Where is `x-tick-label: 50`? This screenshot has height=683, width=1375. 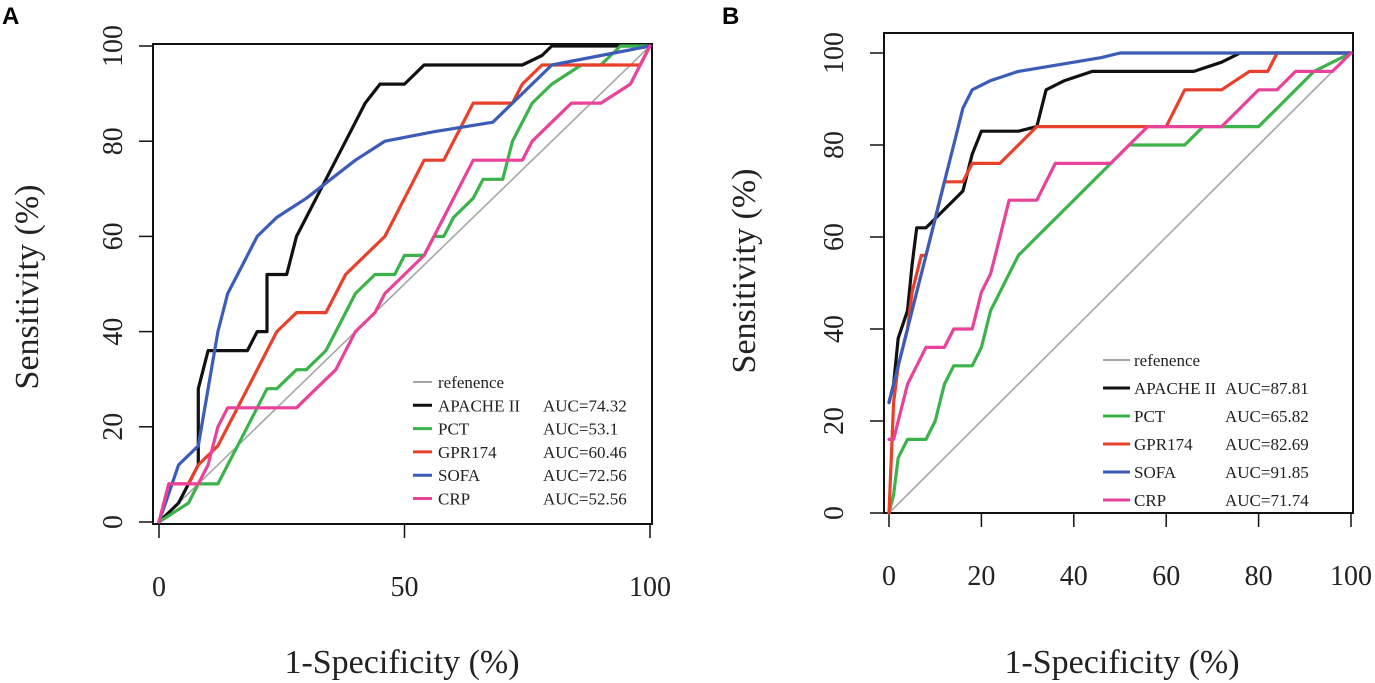
x-tick-label: 50 is located at coordinates (405, 587).